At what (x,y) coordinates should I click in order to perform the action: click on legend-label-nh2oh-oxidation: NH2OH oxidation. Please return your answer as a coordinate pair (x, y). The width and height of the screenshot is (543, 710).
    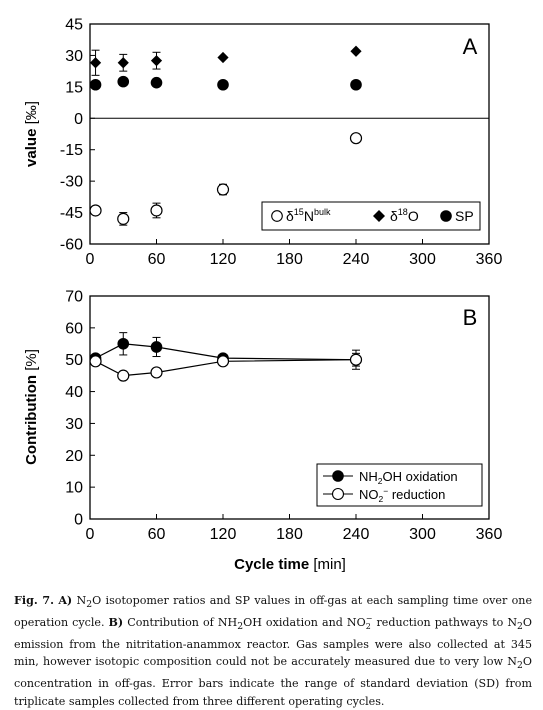
    Looking at the image, I should click on (408, 477).